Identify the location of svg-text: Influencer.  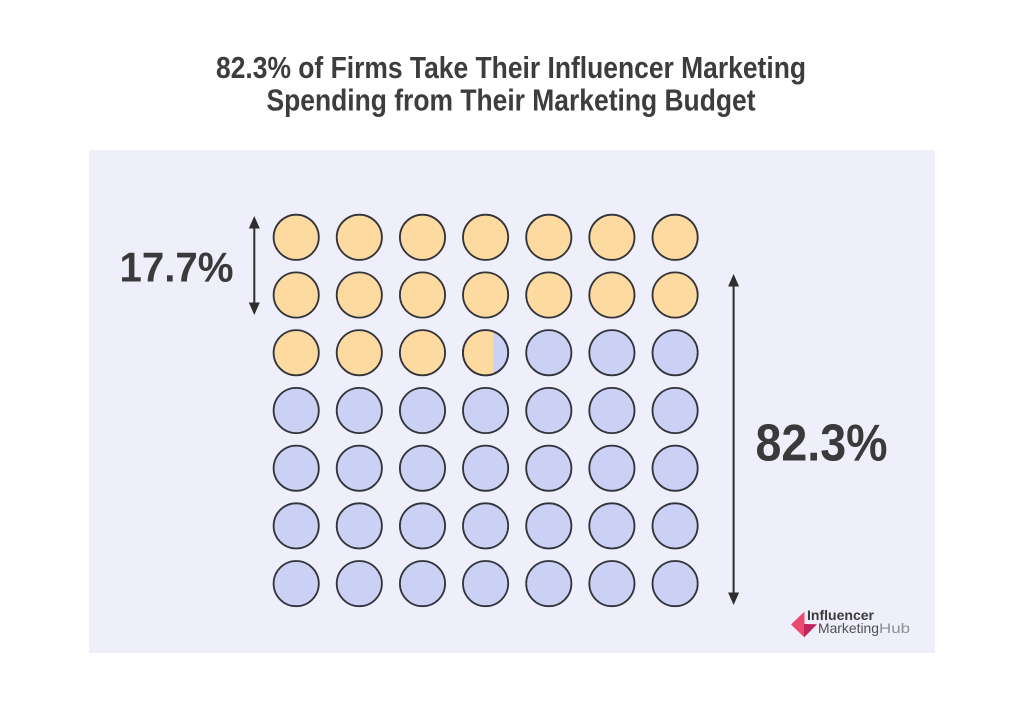
(841, 615).